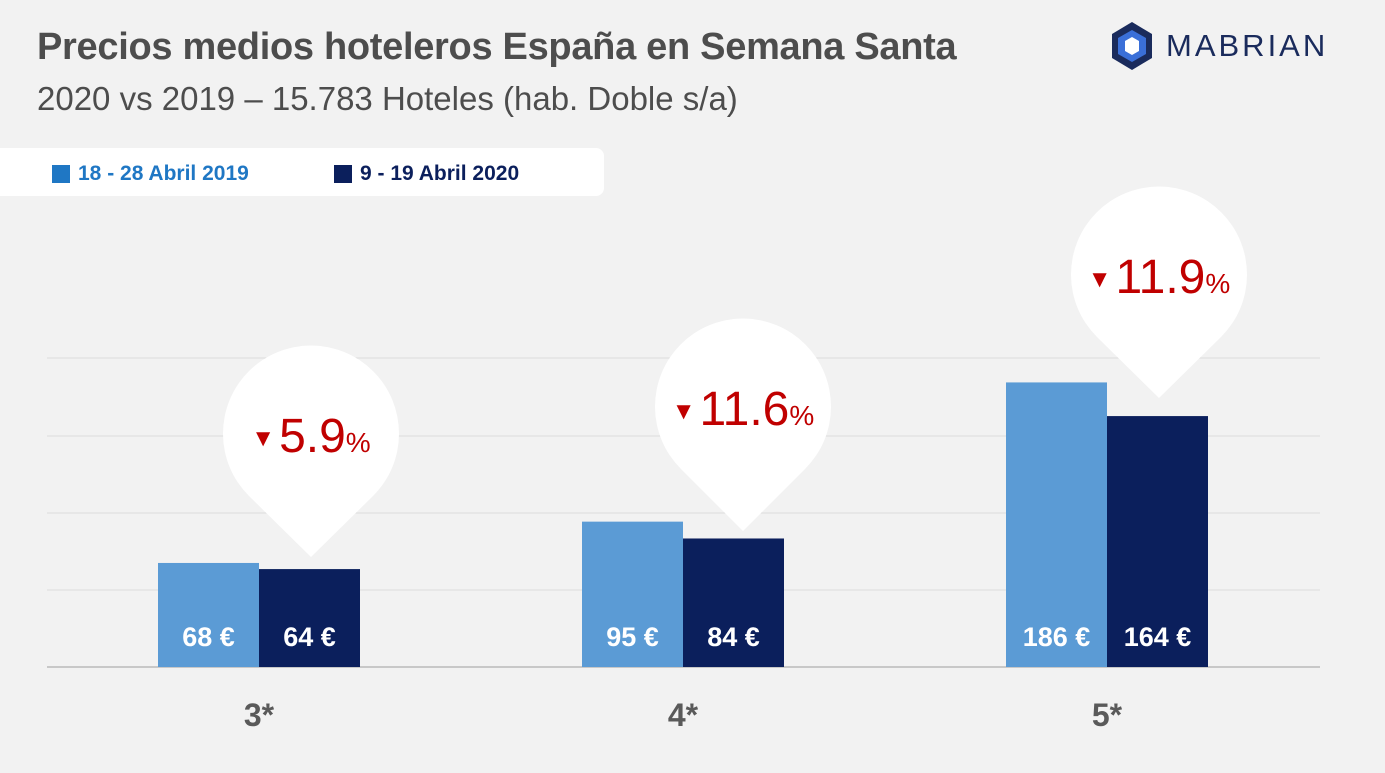 Image resolution: width=1385 pixels, height=773 pixels. I want to click on bar-value-label: 186 €, so click(1057, 637).